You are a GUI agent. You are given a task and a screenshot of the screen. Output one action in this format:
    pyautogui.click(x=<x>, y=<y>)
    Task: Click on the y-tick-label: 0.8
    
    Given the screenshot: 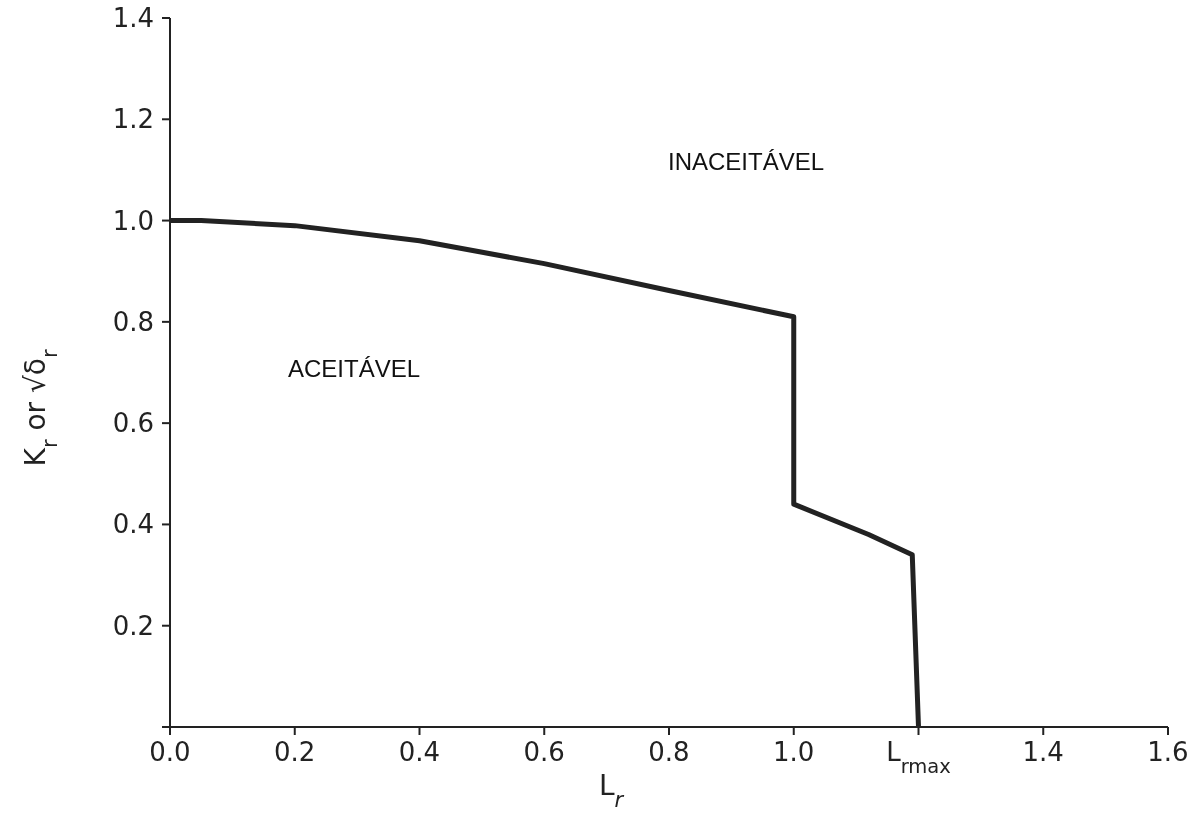 What is the action you would take?
    pyautogui.click(x=133, y=321)
    